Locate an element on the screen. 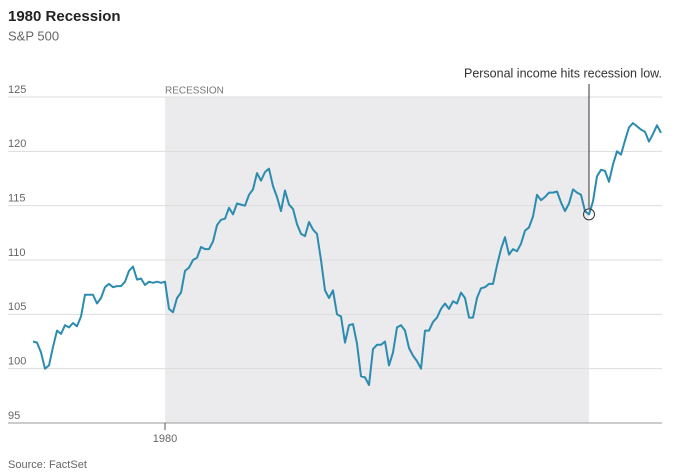 The image size is (688, 475). y-tick-label: 95 is located at coordinates (14, 416).